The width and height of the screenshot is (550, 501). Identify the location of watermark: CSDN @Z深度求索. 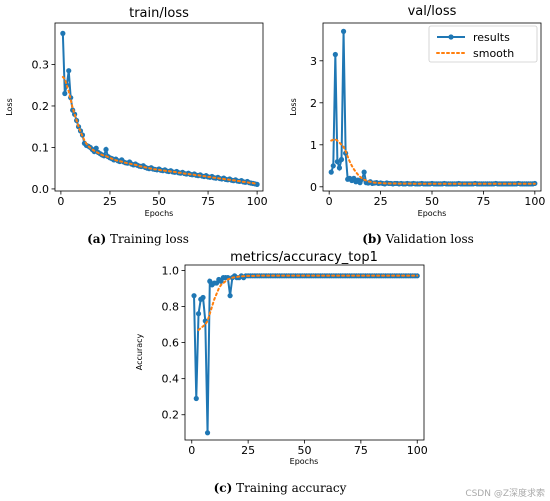
(505, 493).